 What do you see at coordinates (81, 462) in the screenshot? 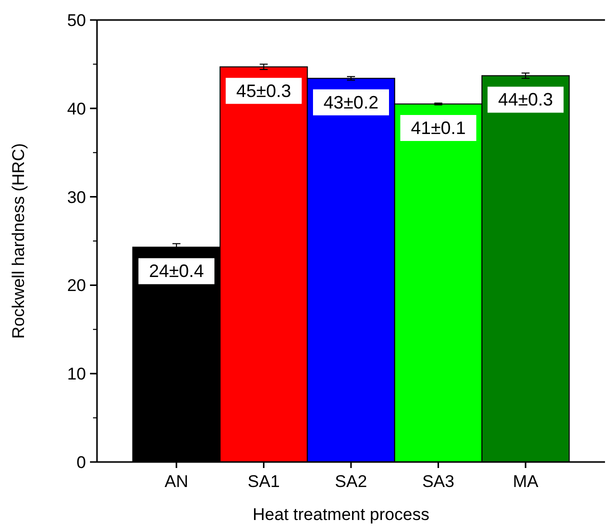
I see `y-tick-label: 0` at bounding box center [81, 462].